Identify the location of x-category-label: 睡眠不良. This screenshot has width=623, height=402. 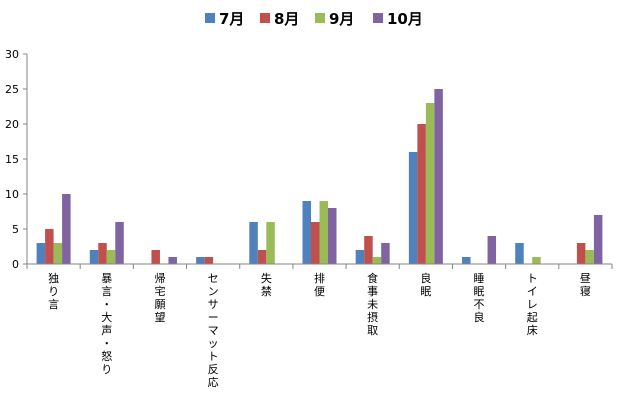
(479, 298).